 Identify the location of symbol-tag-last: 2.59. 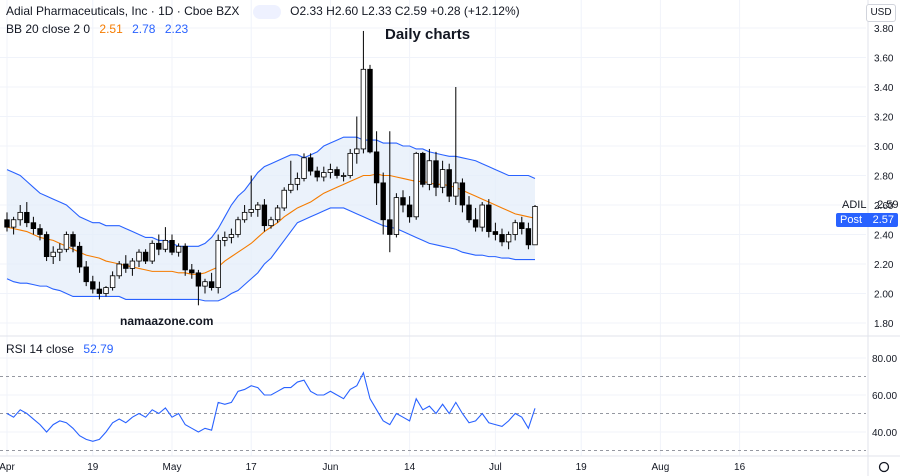
(888, 205).